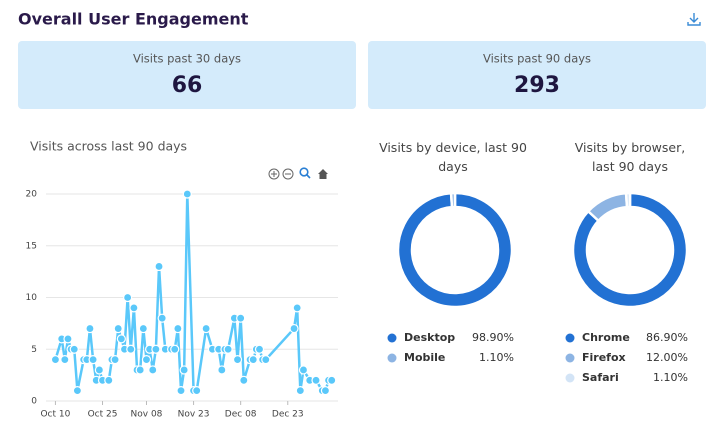  I want to click on x-tick-label: Dec 23, so click(288, 415).